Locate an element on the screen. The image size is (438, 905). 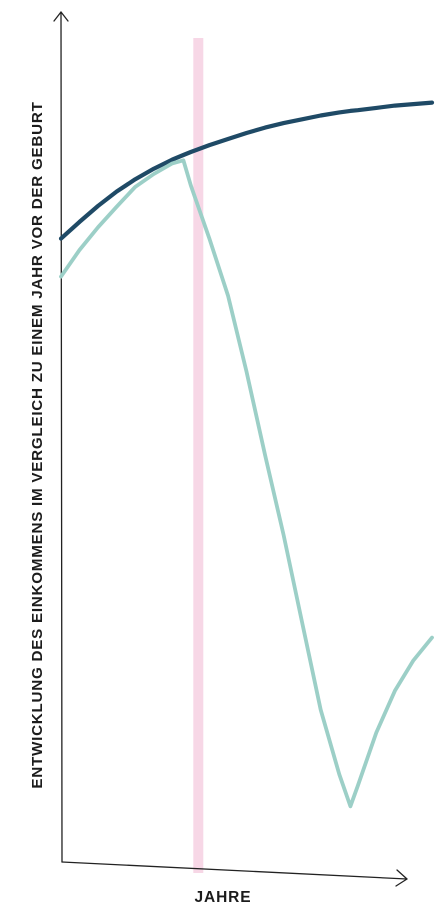
x-axis-arrowhead is located at coordinates (401, 878).